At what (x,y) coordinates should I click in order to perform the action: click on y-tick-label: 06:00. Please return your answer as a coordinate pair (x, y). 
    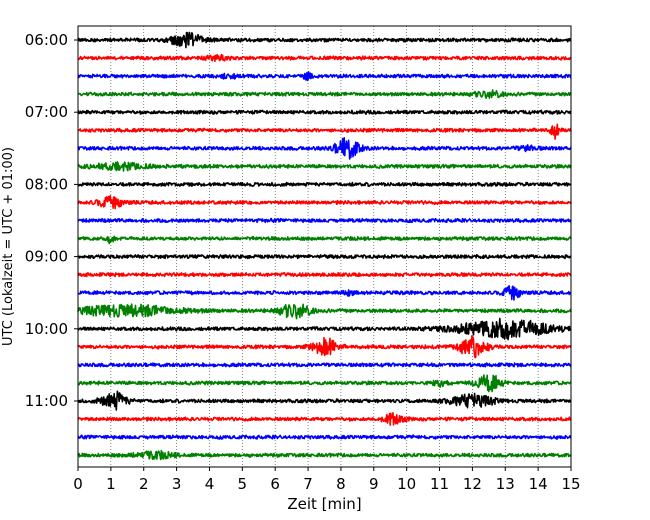
    Looking at the image, I should click on (46, 40).